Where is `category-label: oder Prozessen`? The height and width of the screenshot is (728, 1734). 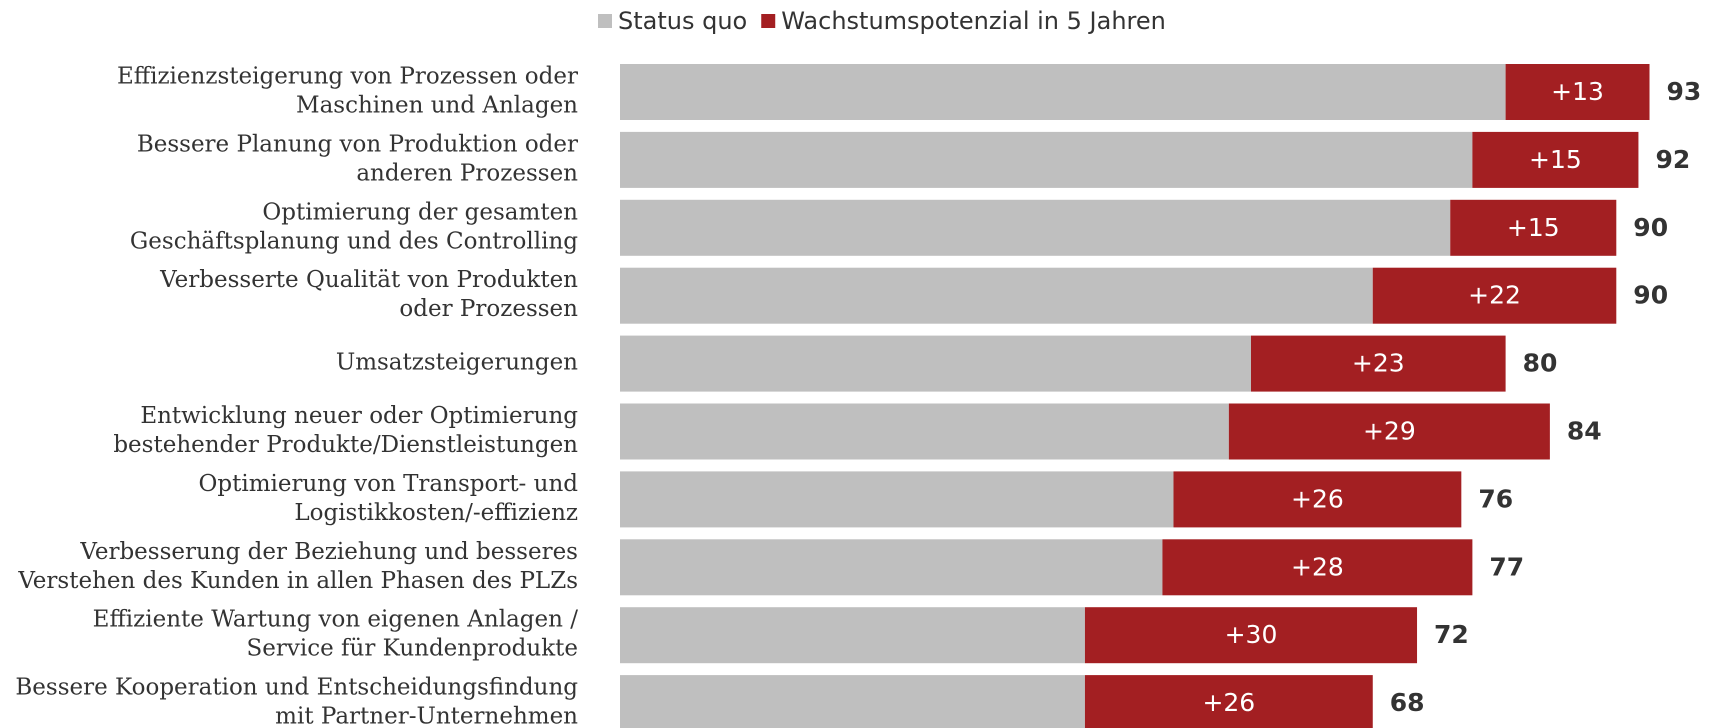 category-label: oder Prozessen is located at coordinates (488, 309).